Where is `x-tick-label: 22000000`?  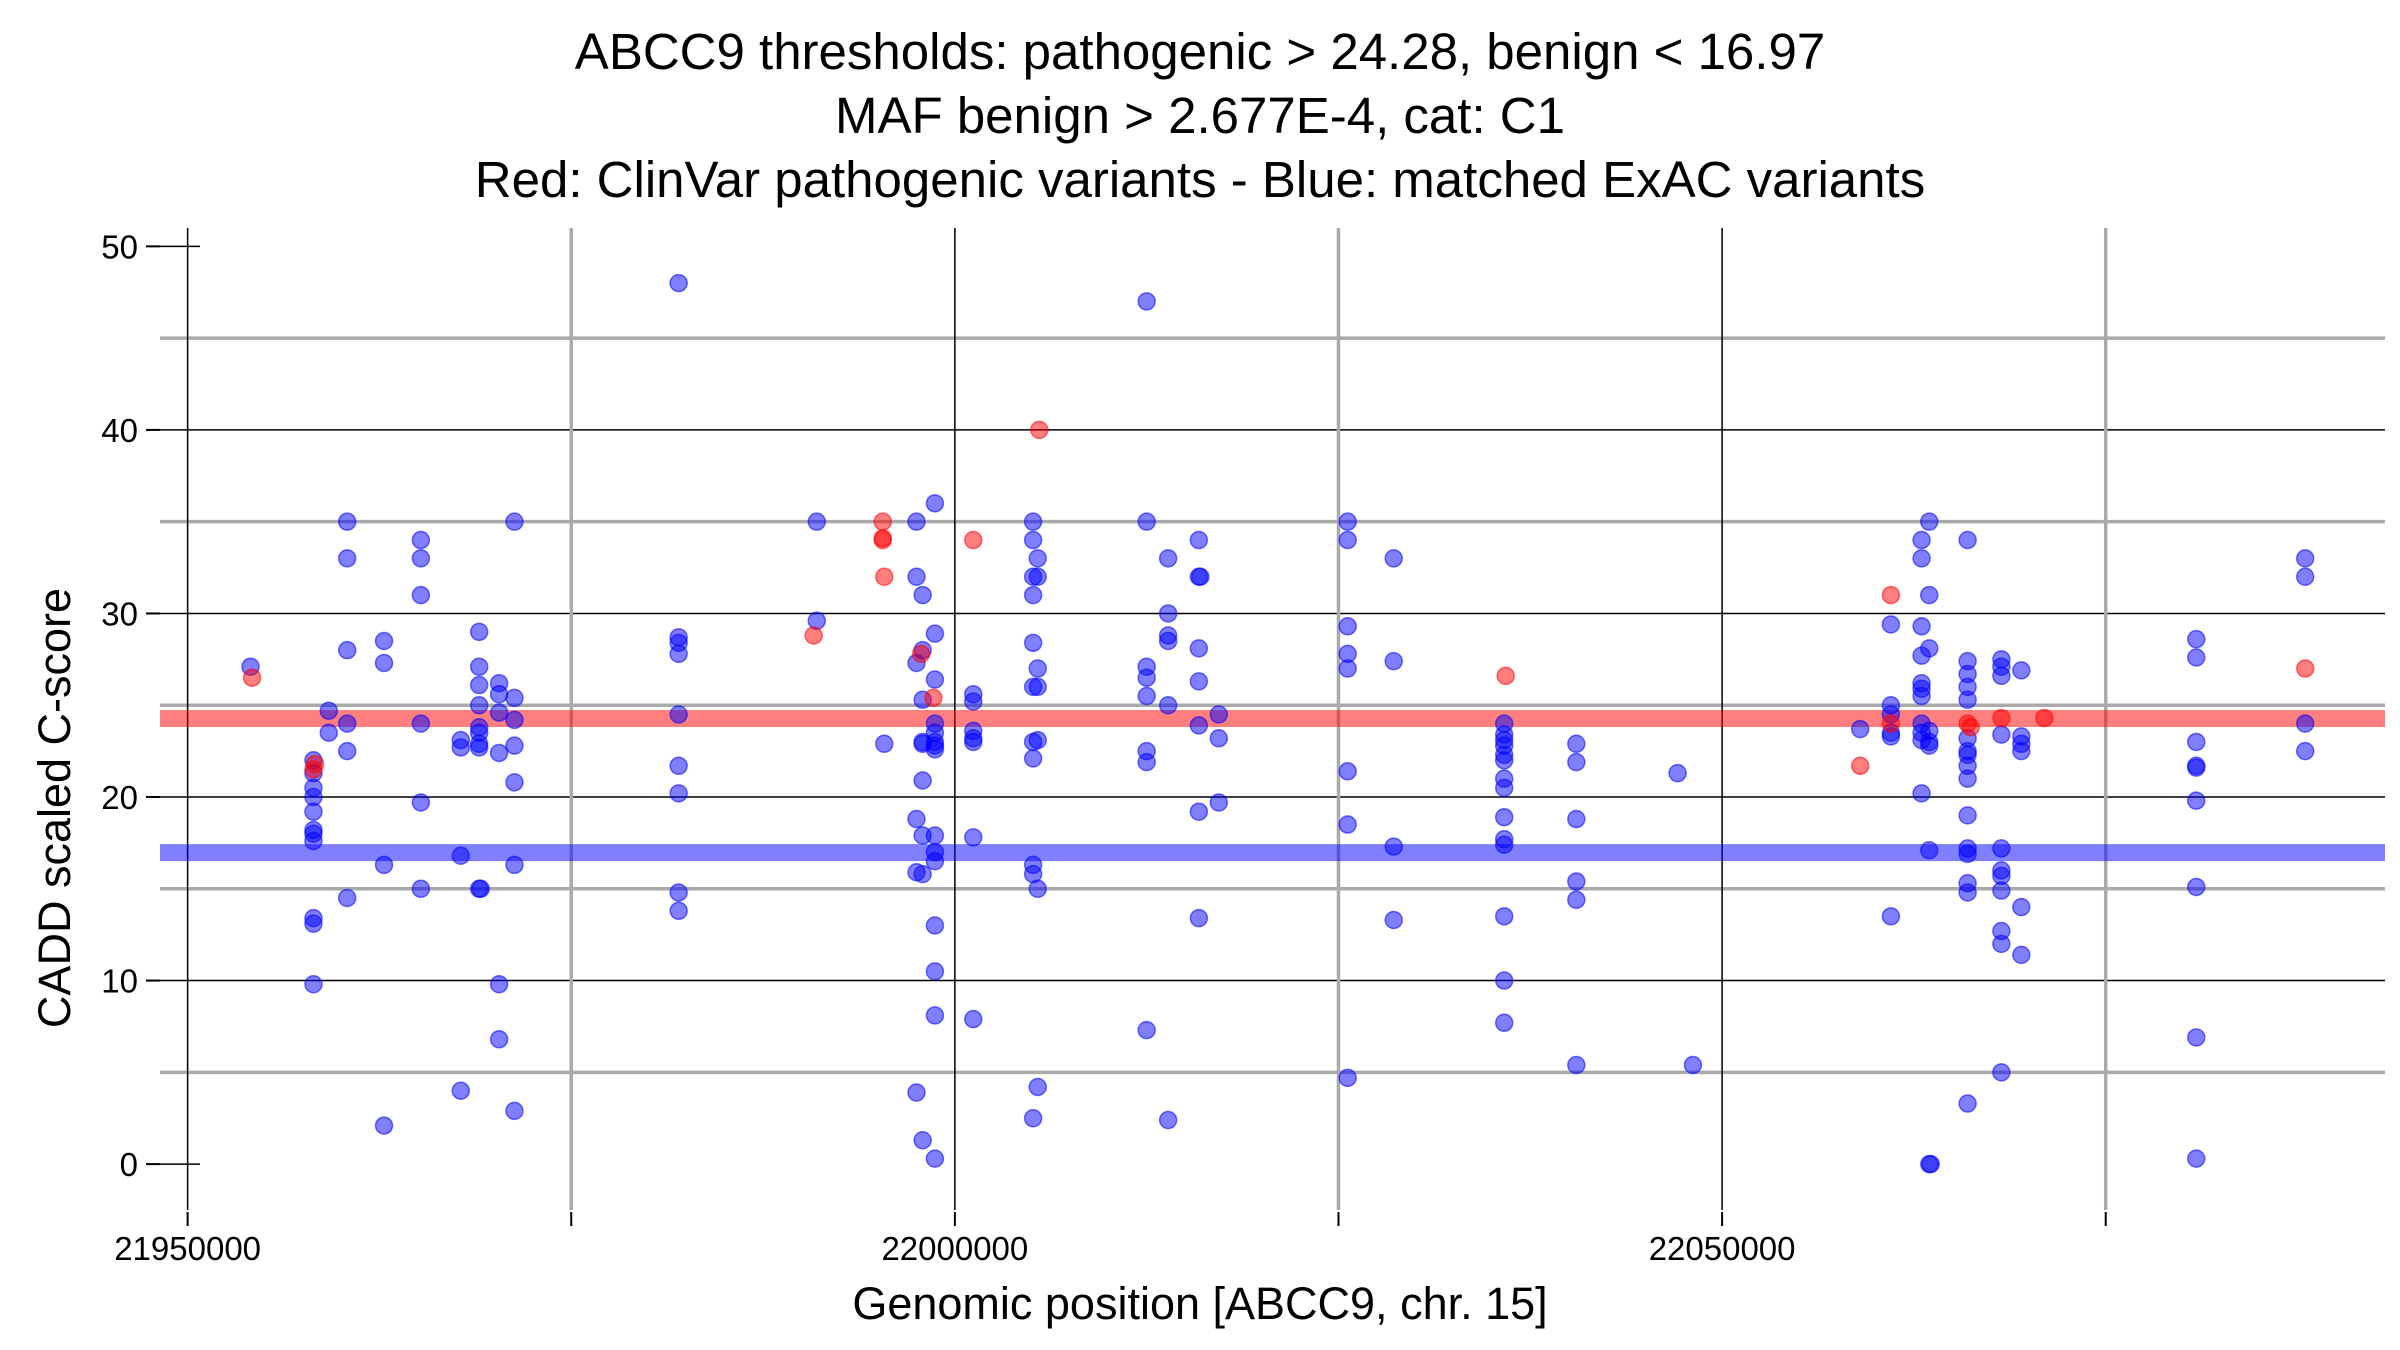
x-tick-label: 22000000 is located at coordinates (954, 1248).